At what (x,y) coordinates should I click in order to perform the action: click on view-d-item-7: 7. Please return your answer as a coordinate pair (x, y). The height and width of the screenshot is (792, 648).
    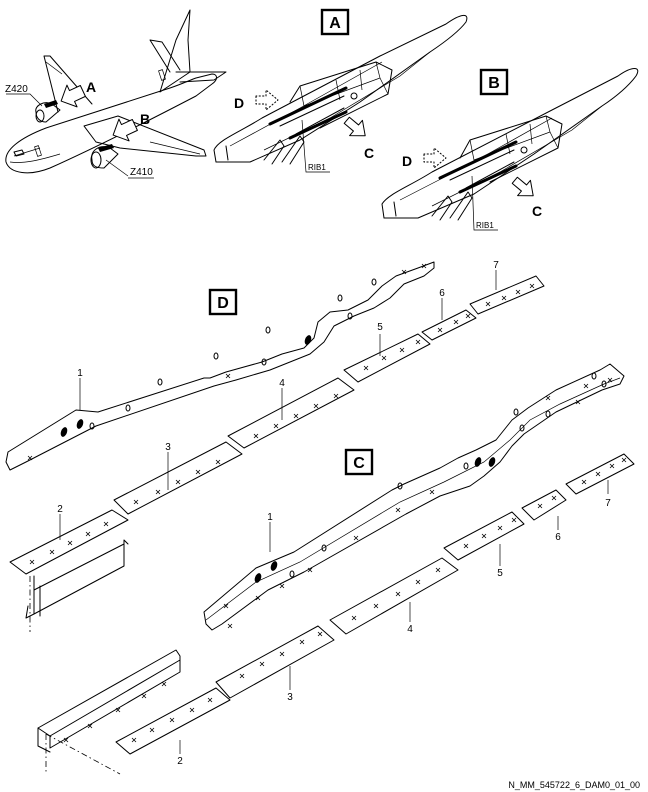
    Looking at the image, I should click on (496, 265).